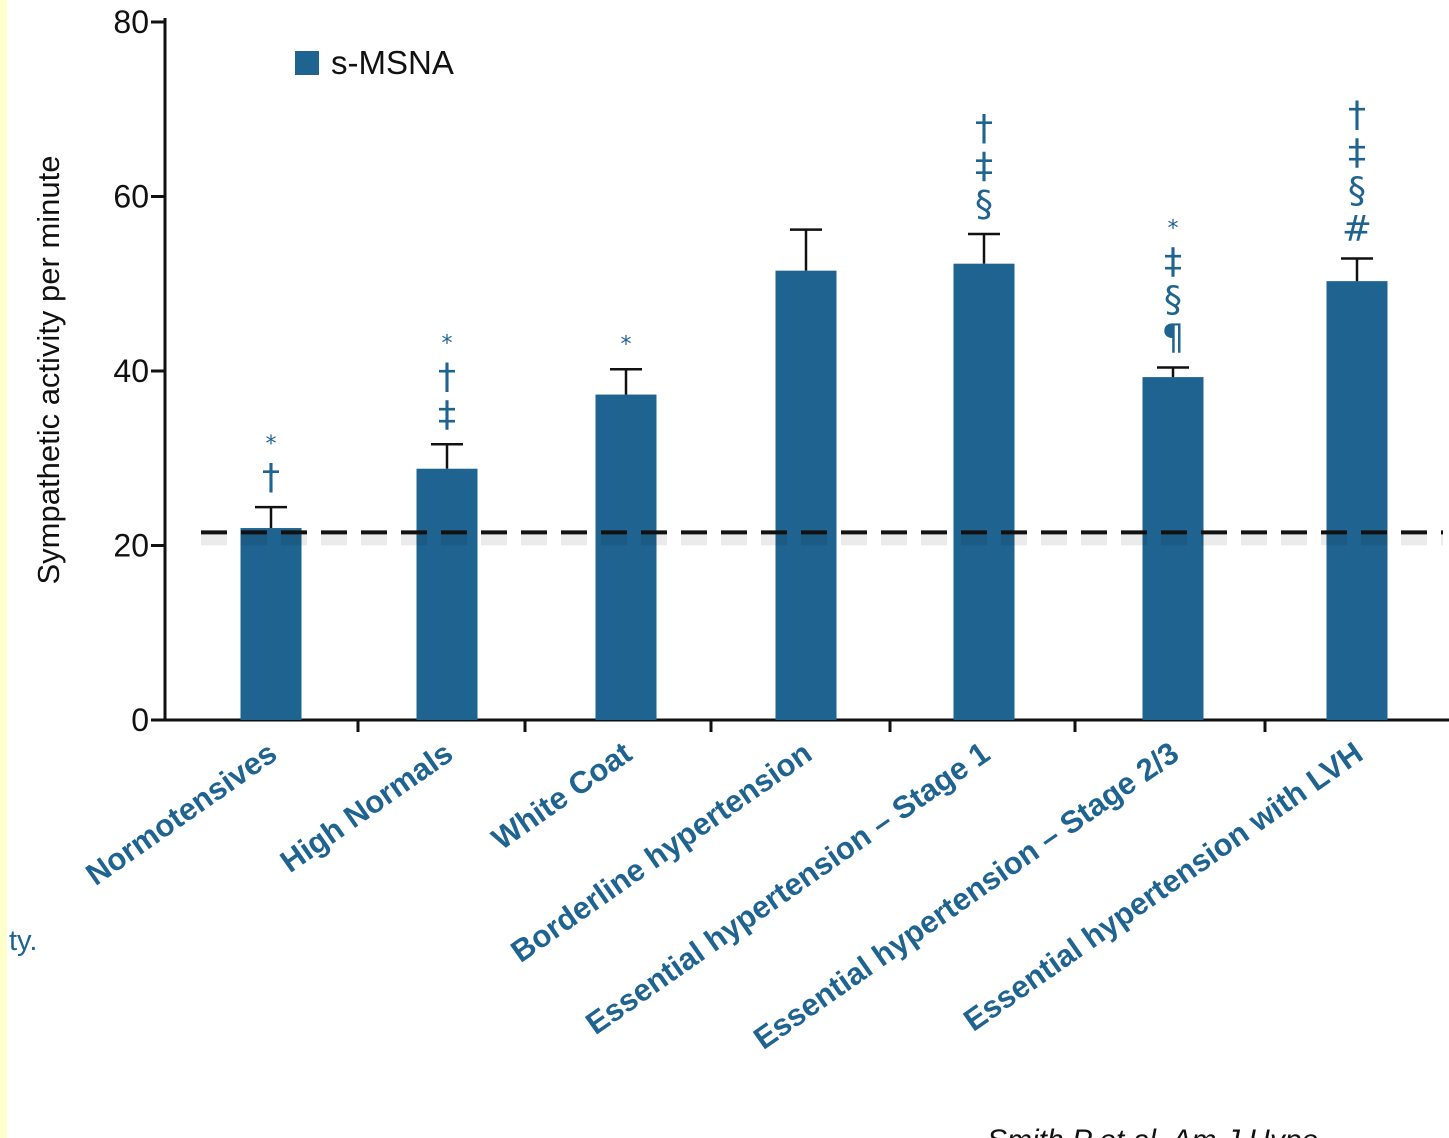 The width and height of the screenshot is (1449, 1138). What do you see at coordinates (131, 197) in the screenshot?
I see `y-tick-label: 60` at bounding box center [131, 197].